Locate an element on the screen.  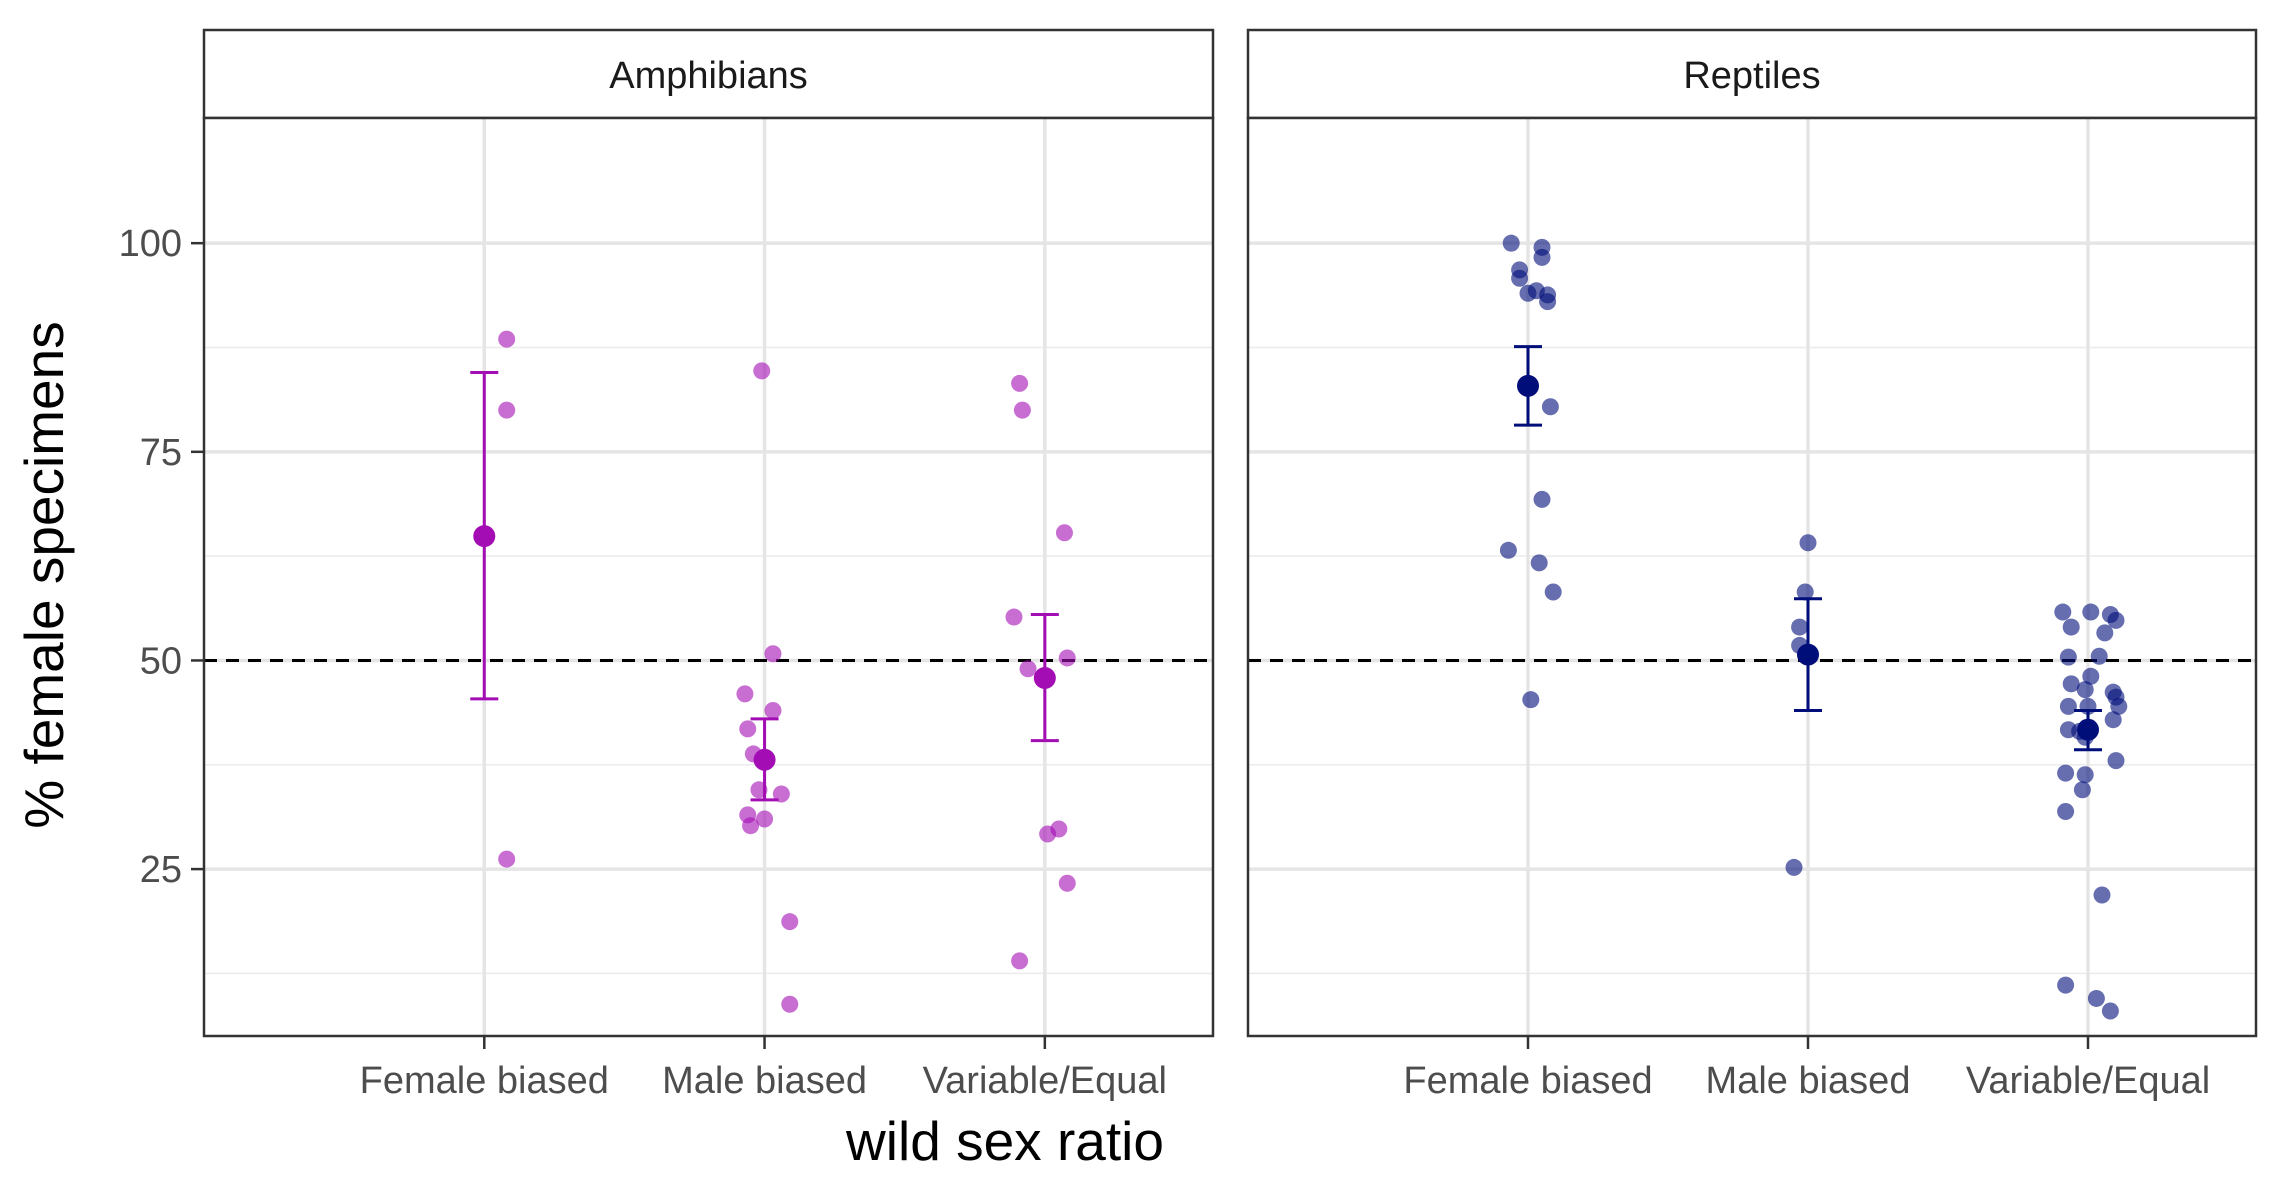
x-axis-title: wild sex ratio is located at coordinates (1004, 1141).